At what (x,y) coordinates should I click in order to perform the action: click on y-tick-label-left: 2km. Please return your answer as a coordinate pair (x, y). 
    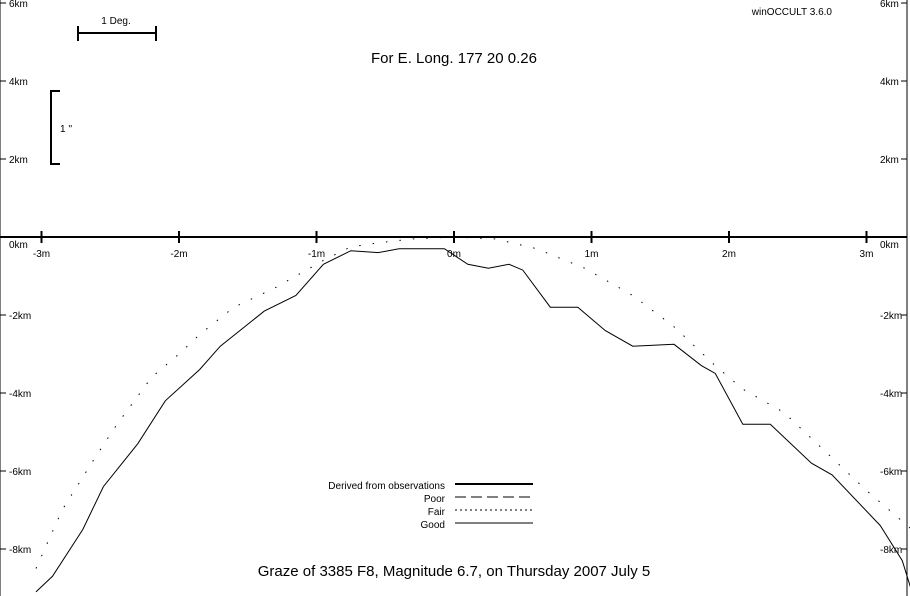
    Looking at the image, I should click on (18, 160).